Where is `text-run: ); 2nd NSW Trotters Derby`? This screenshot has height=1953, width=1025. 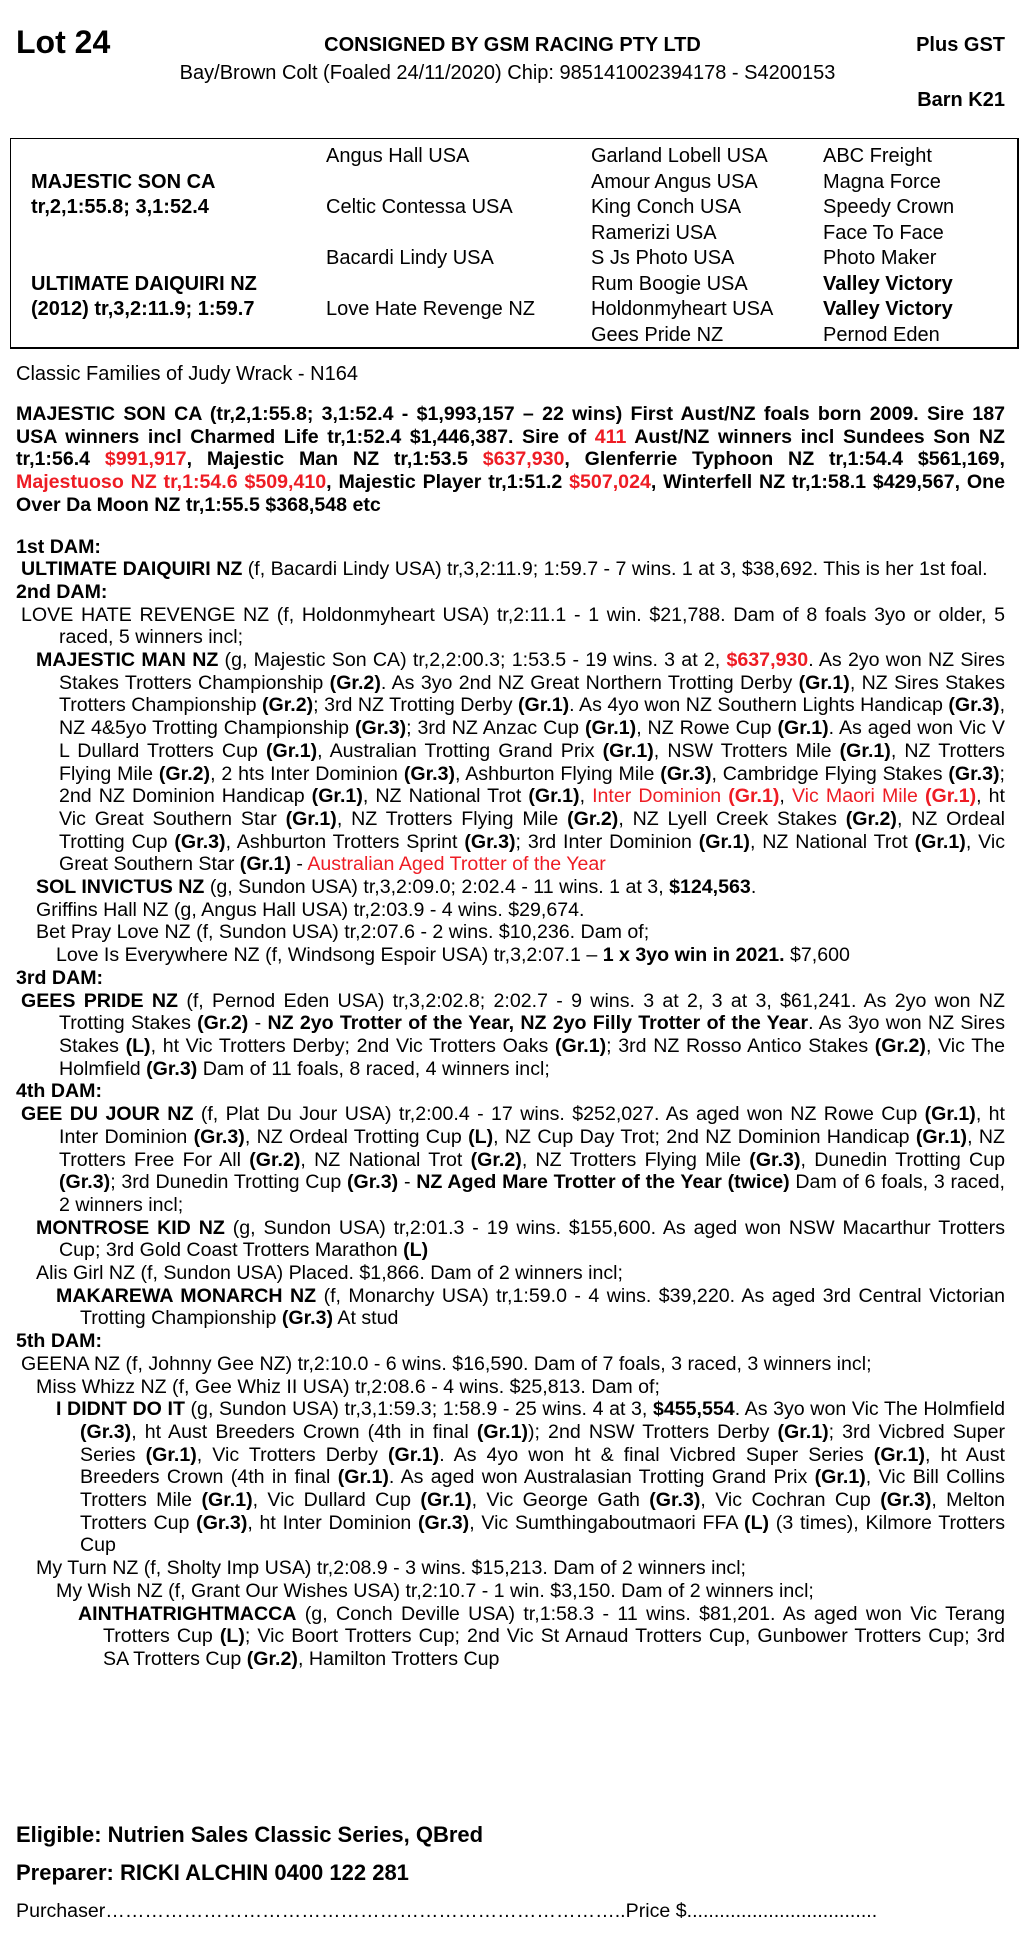
text-run: ); 2nd NSW Trotters Derby is located at coordinates (653, 1431).